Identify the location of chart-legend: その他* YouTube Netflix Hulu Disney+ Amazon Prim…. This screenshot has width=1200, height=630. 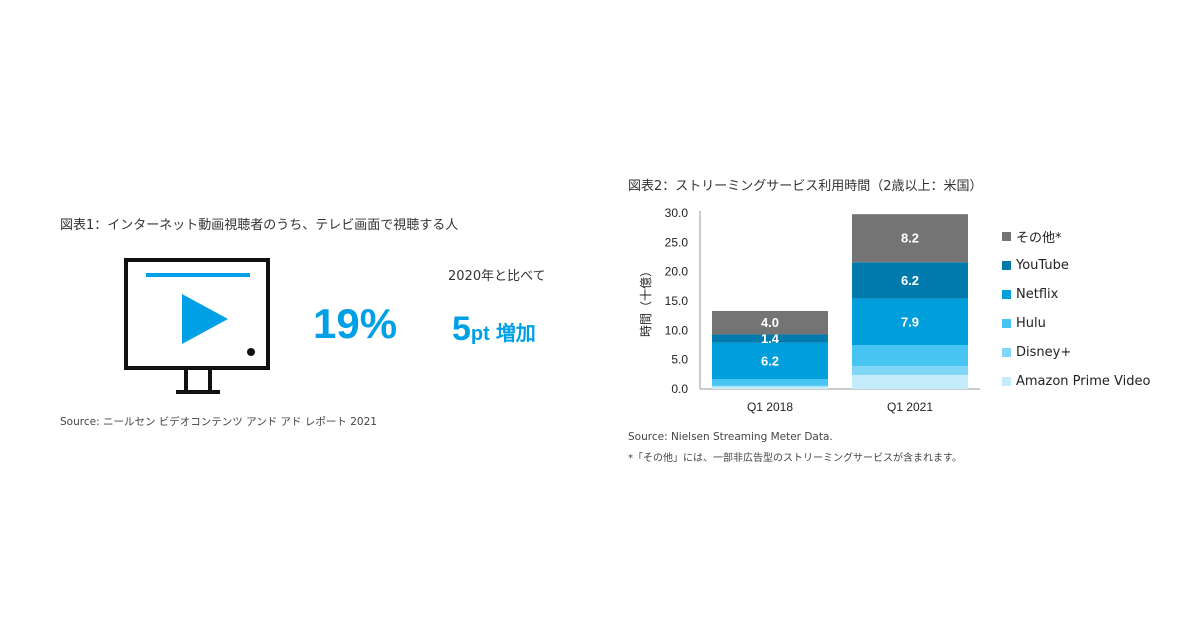
(1076, 309).